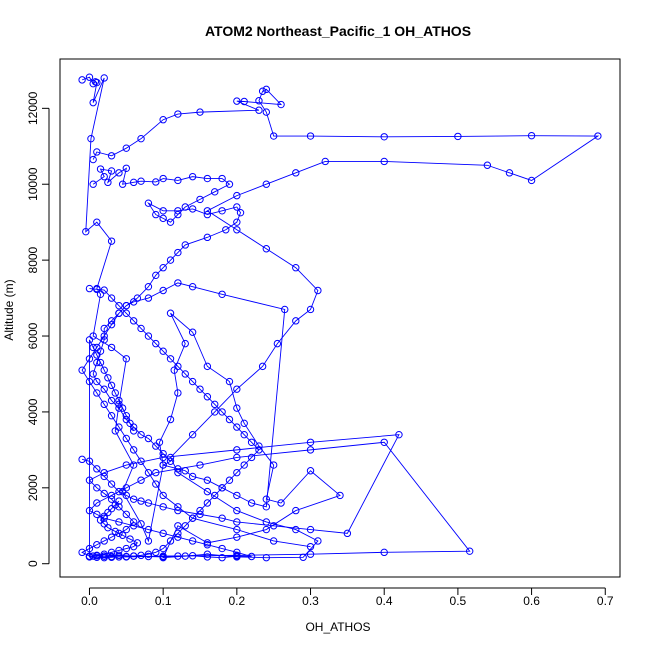 The image size is (650, 650). What do you see at coordinates (33, 563) in the screenshot?
I see `y-tick-label: 0` at bounding box center [33, 563].